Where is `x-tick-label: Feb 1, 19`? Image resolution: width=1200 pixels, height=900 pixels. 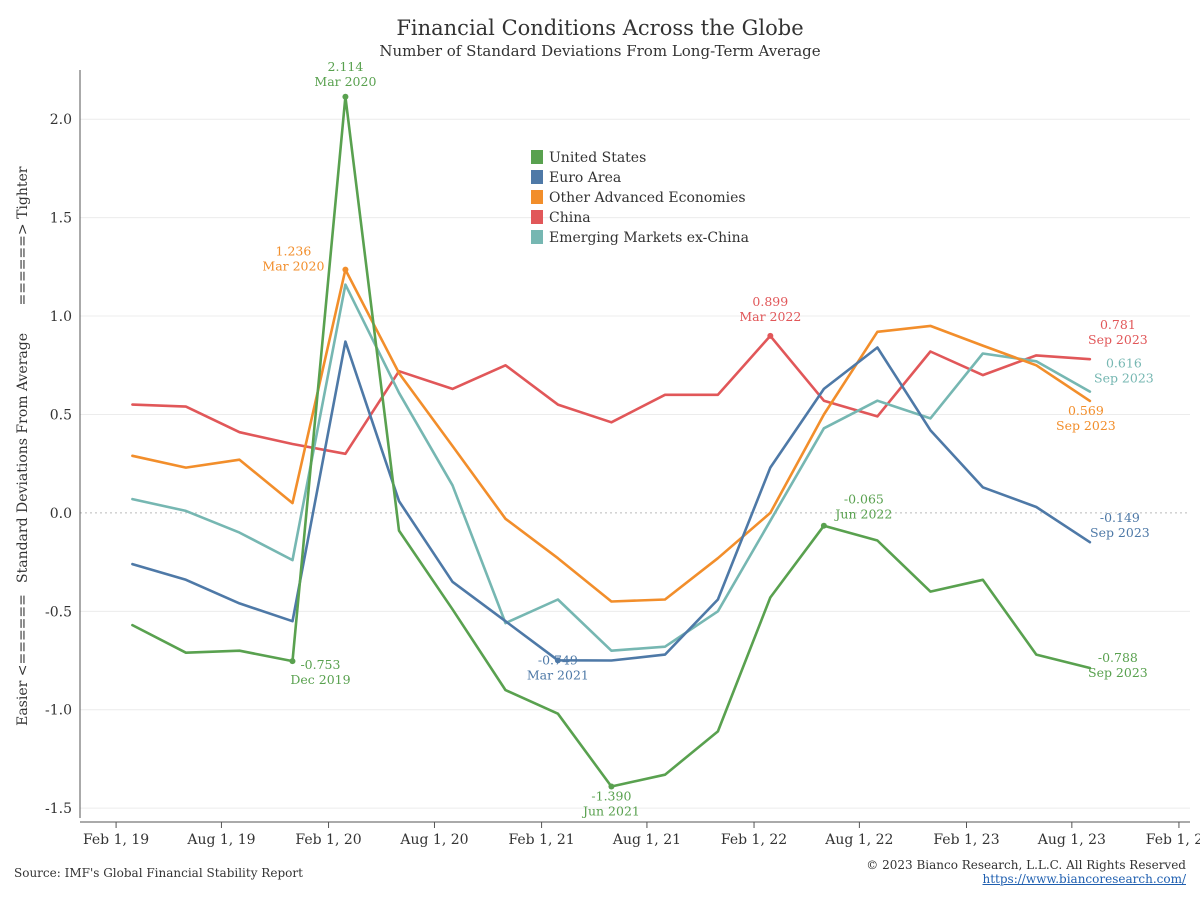 x-tick-label: Feb 1, 19 is located at coordinates (116, 840).